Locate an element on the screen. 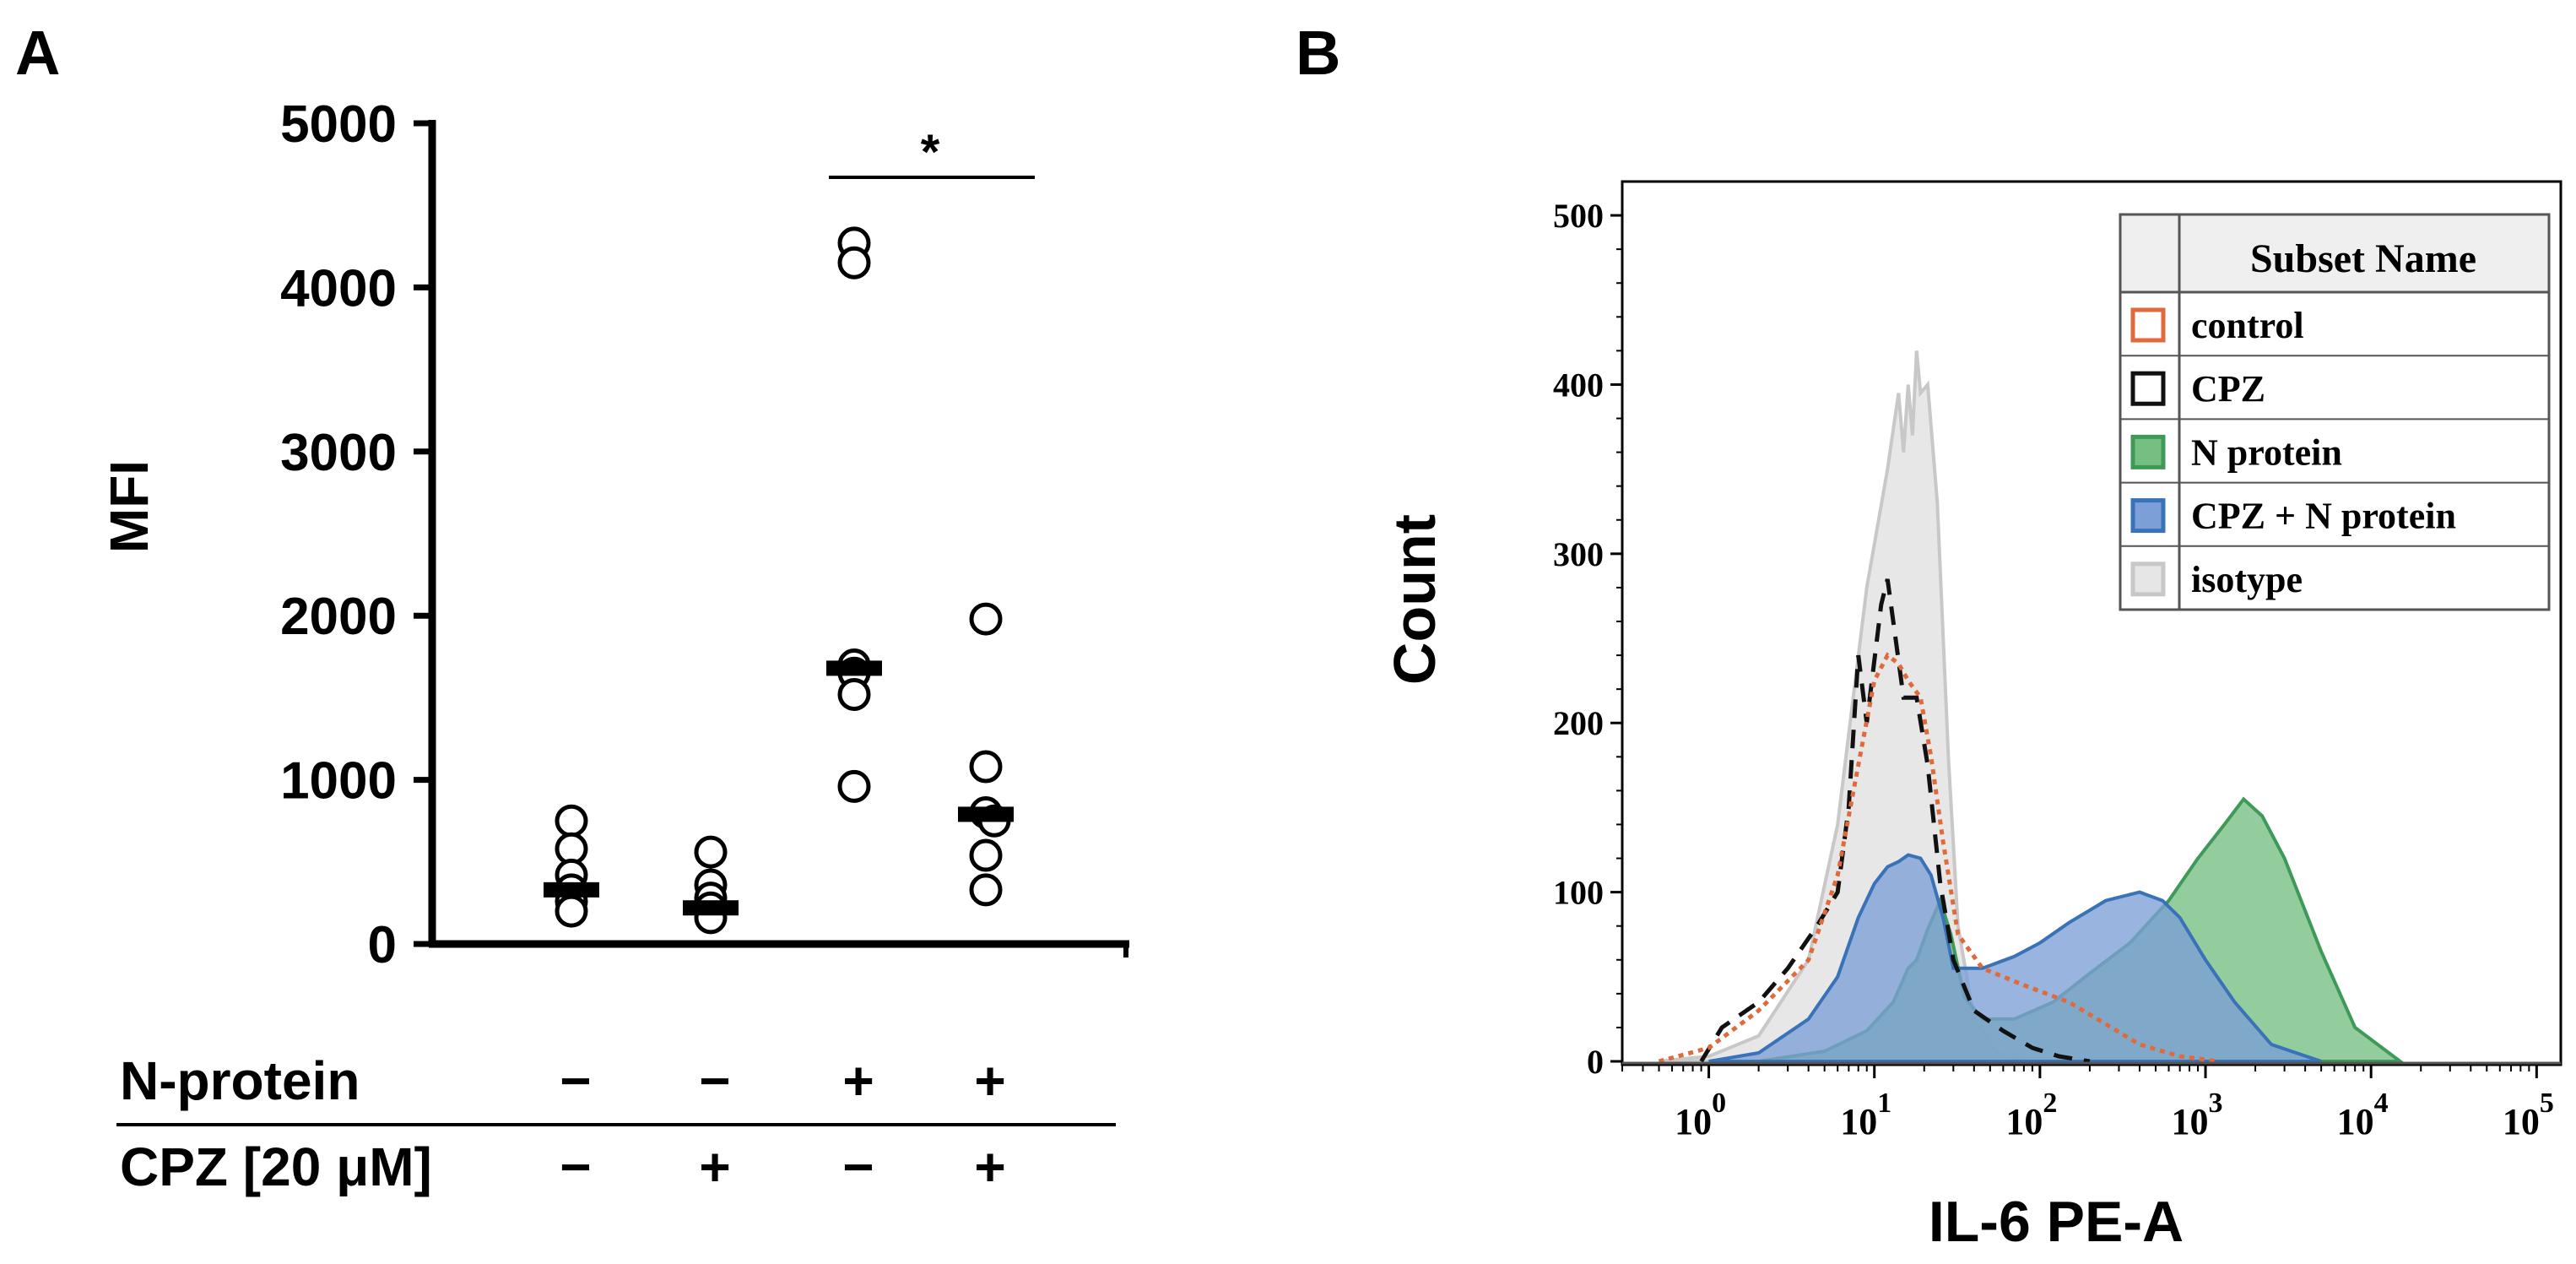 Image resolution: width=2576 pixels, height=1264 pixels. b-x-tick-label: 10⁴ is located at coordinates (2363, 1115).